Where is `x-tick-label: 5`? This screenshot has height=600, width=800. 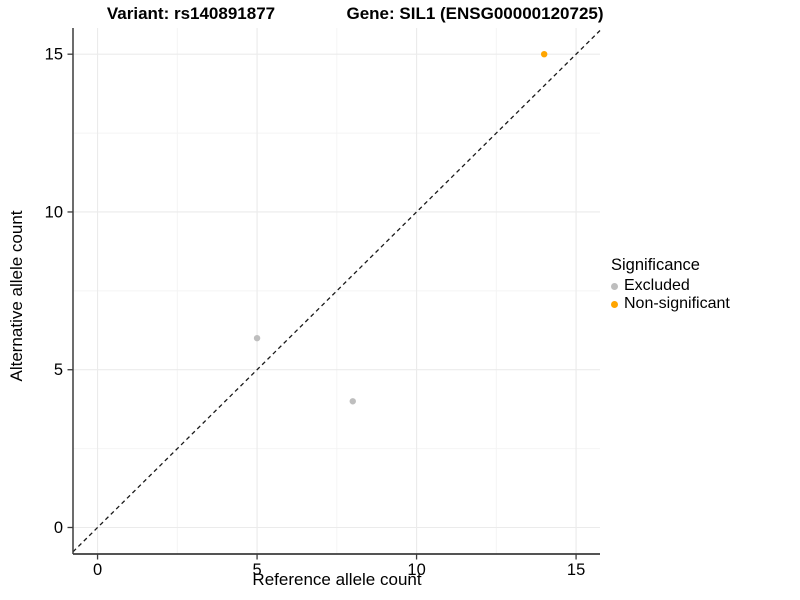 x-tick-label: 5 is located at coordinates (256, 570).